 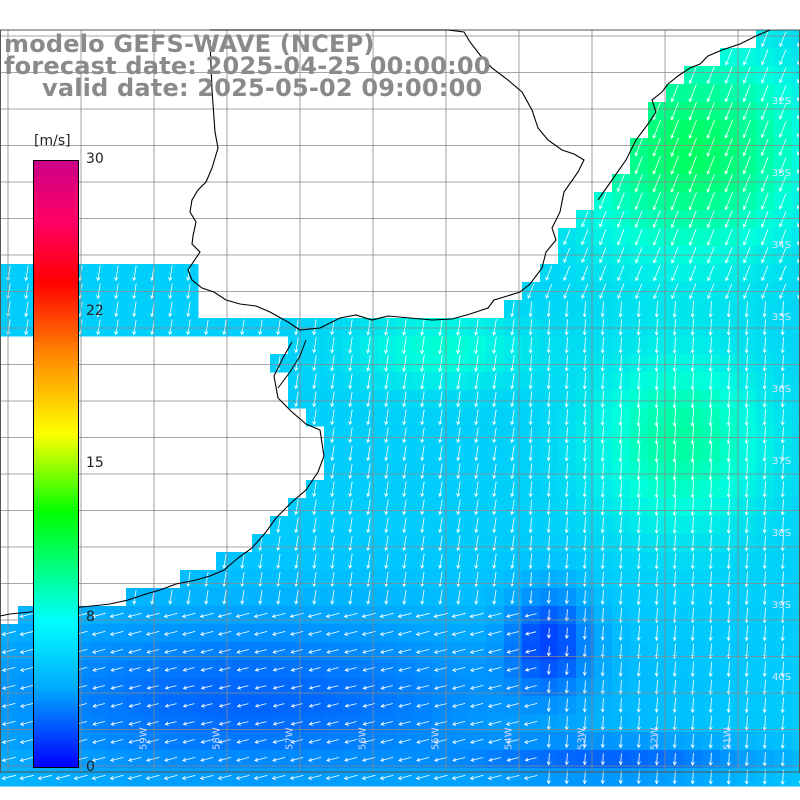 I want to click on longitude-label: 59W, so click(x=144, y=738).